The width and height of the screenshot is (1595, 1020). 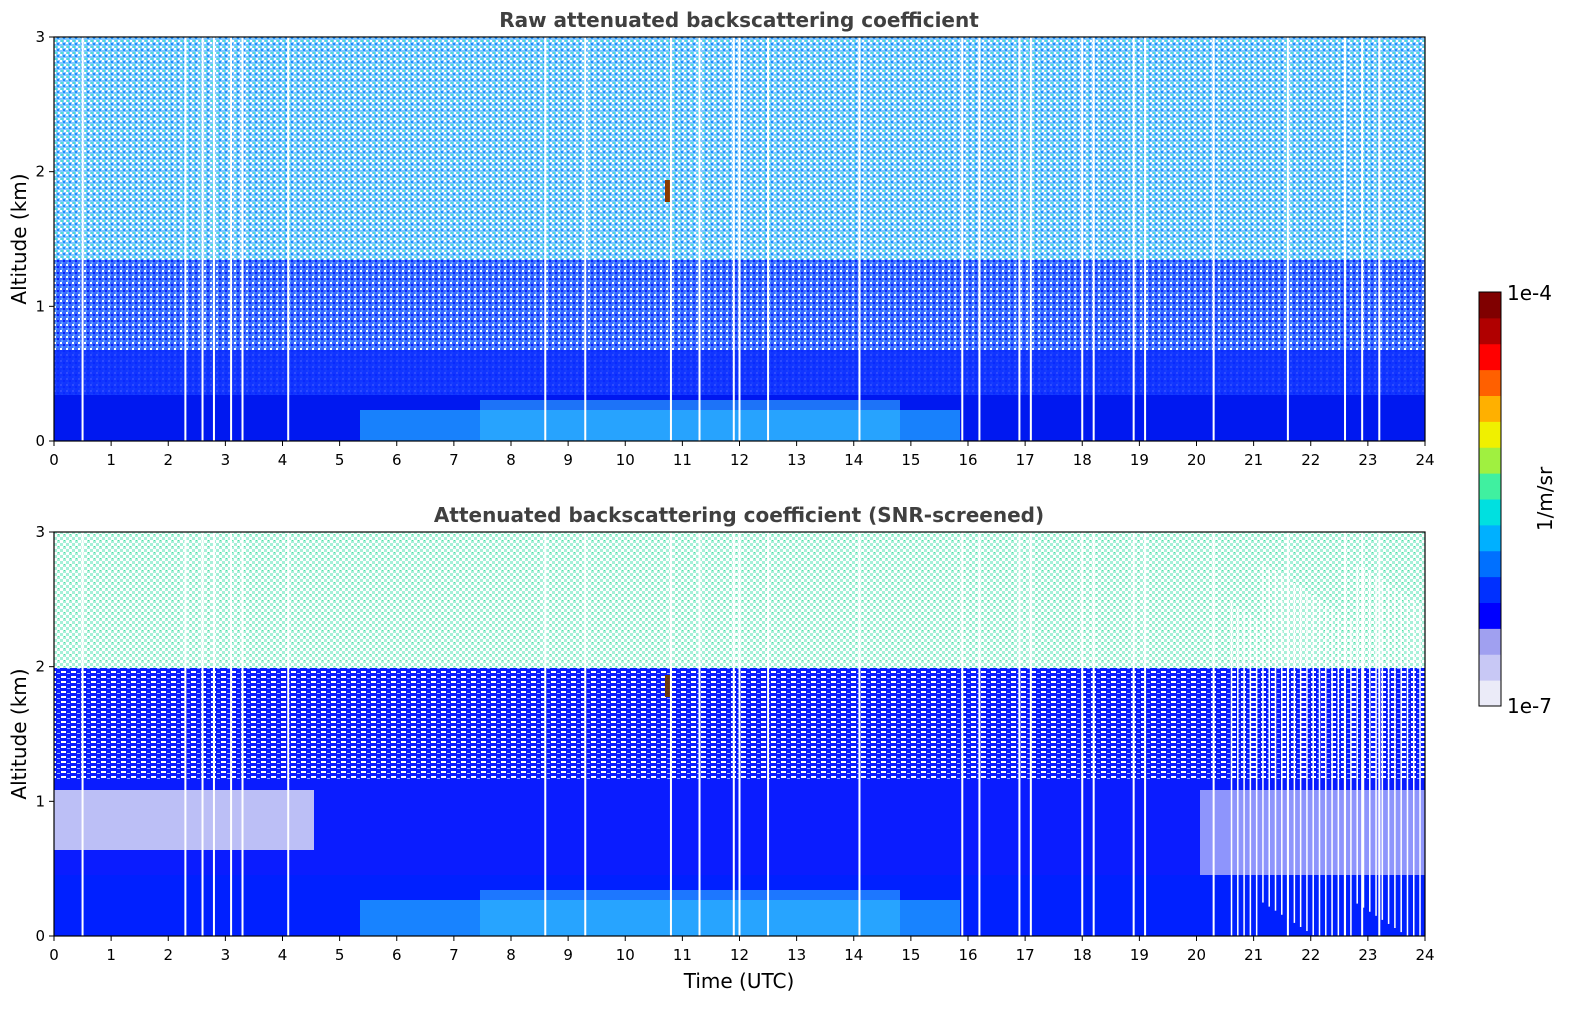 What do you see at coordinates (682, 955) in the screenshot?
I see `bottom-x-tick-label: 11` at bounding box center [682, 955].